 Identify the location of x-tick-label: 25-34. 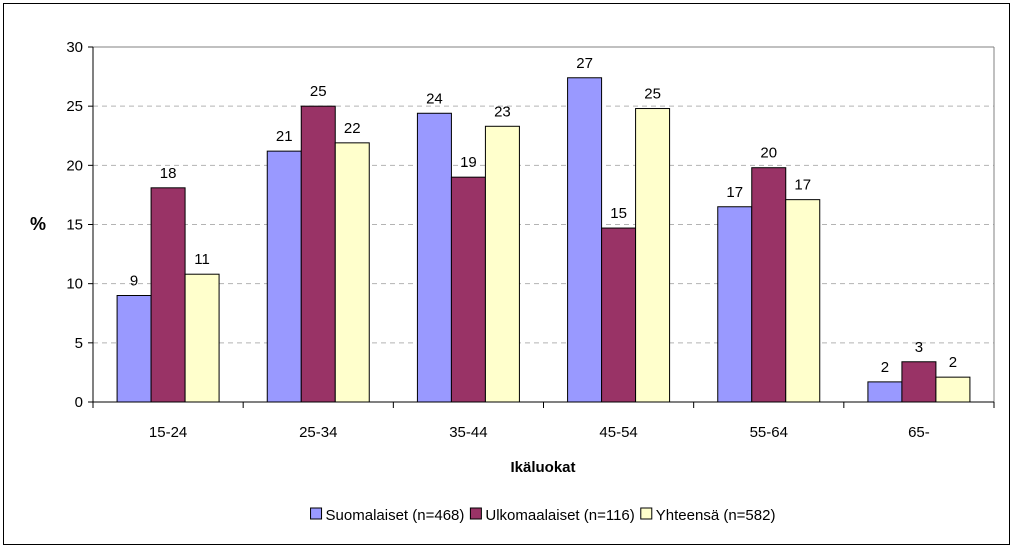
(318, 432).